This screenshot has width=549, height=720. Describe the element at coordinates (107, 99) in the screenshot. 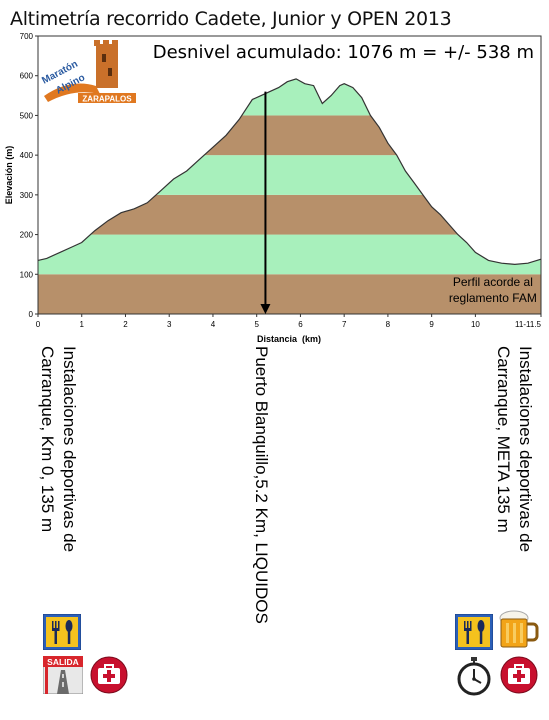

I see `logo-name: ZARAPALOS` at that location.